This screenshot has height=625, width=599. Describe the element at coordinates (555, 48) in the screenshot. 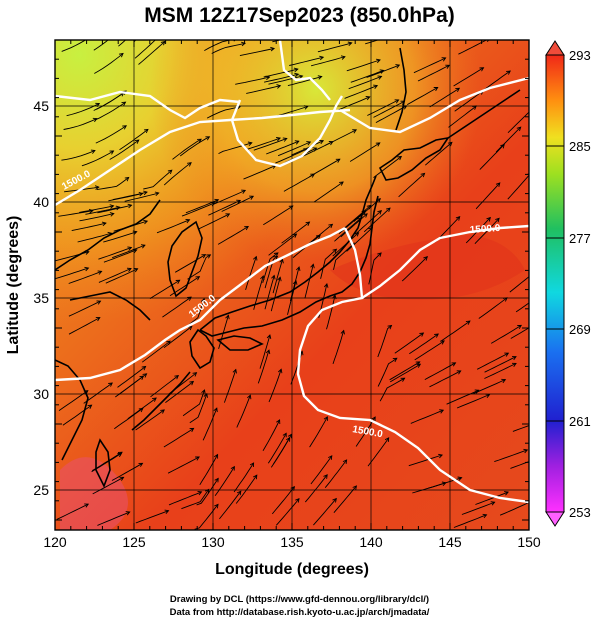

I see `colorbar-max-arrow` at that location.